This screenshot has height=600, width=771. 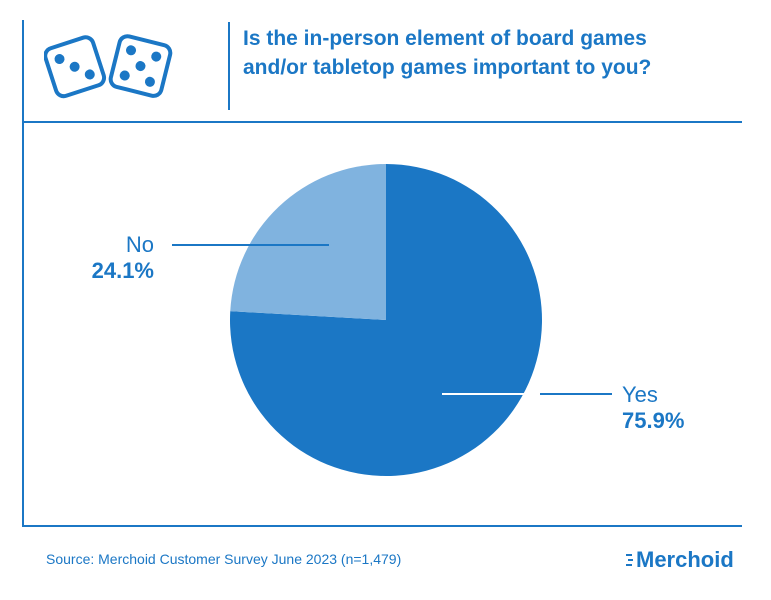 What do you see at coordinates (229, 66) in the screenshot?
I see `title-divider` at bounding box center [229, 66].